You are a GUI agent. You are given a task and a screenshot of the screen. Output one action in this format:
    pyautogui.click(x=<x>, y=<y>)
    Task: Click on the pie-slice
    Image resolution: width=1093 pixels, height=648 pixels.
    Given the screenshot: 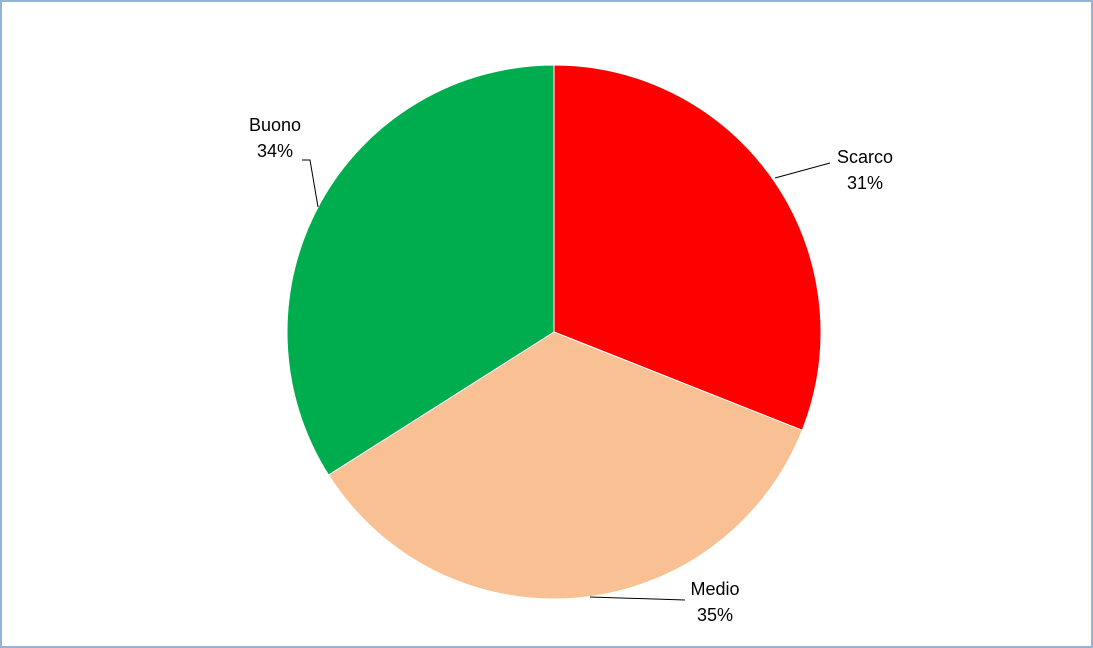 What is the action you would take?
    pyautogui.click(x=687, y=247)
    